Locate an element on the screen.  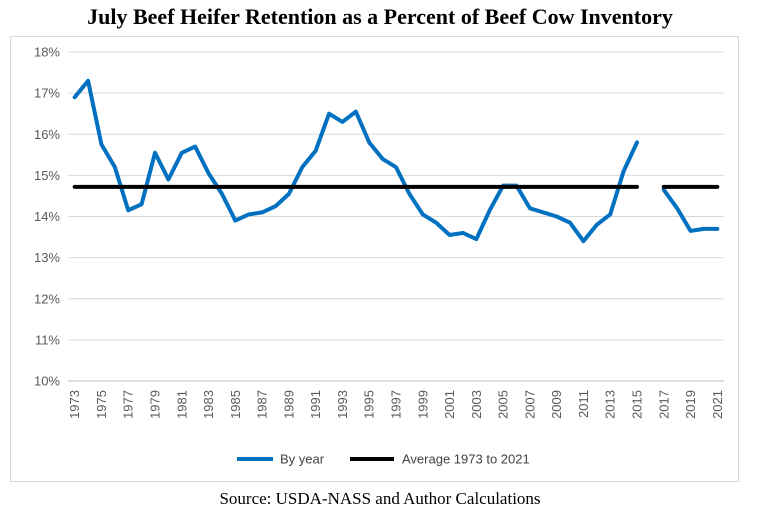
x-tick-label: 2017 is located at coordinates (663, 404).